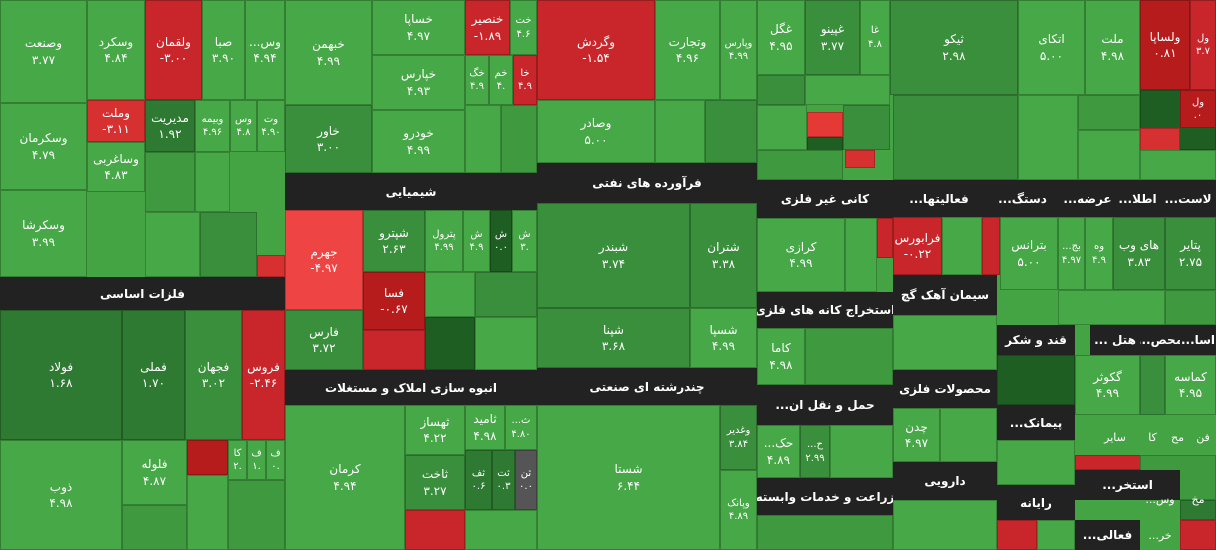 This screenshot has height=550, width=1216. I want to click on stock-tile: فروس -۲.۴۶, so click(263, 375).